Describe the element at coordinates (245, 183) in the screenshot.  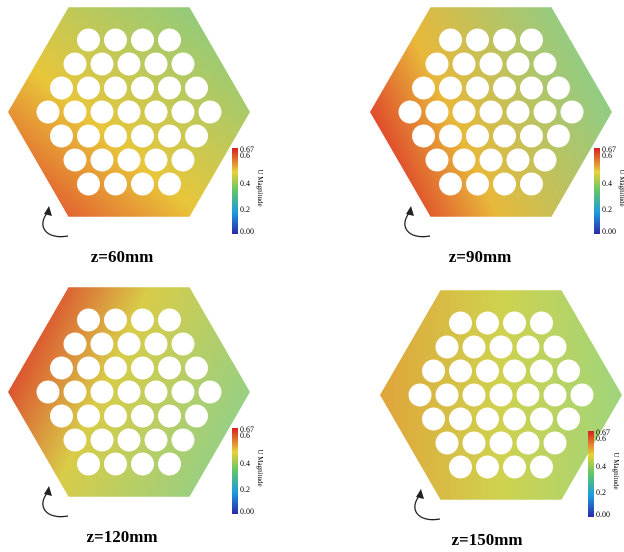
I see `colorbar-tick-label: 0.4` at that location.